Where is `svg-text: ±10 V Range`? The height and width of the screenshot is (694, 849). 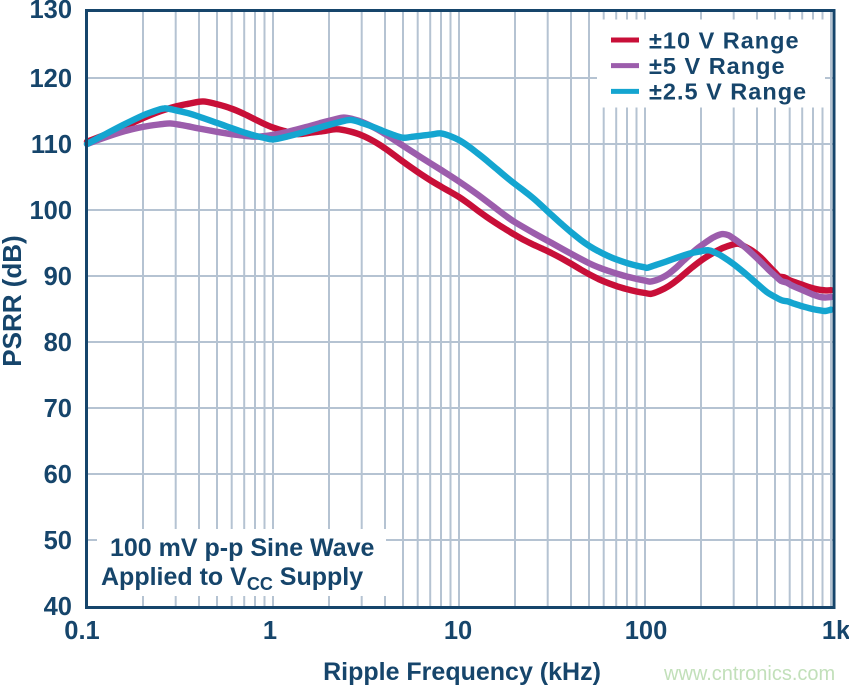
svg-text: ±10 V Range is located at coordinates (724, 41).